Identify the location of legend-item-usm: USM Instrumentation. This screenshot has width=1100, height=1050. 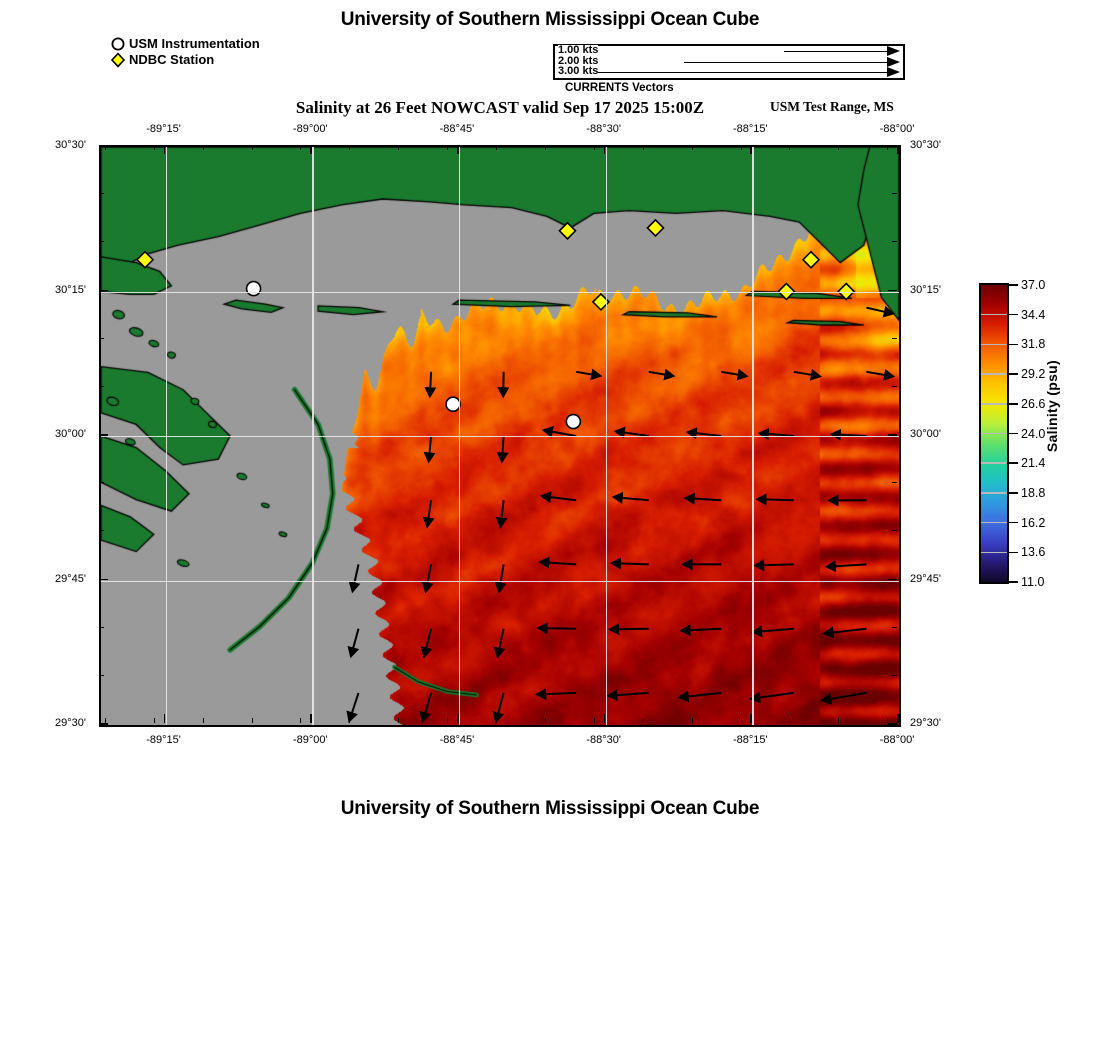
(185, 44).